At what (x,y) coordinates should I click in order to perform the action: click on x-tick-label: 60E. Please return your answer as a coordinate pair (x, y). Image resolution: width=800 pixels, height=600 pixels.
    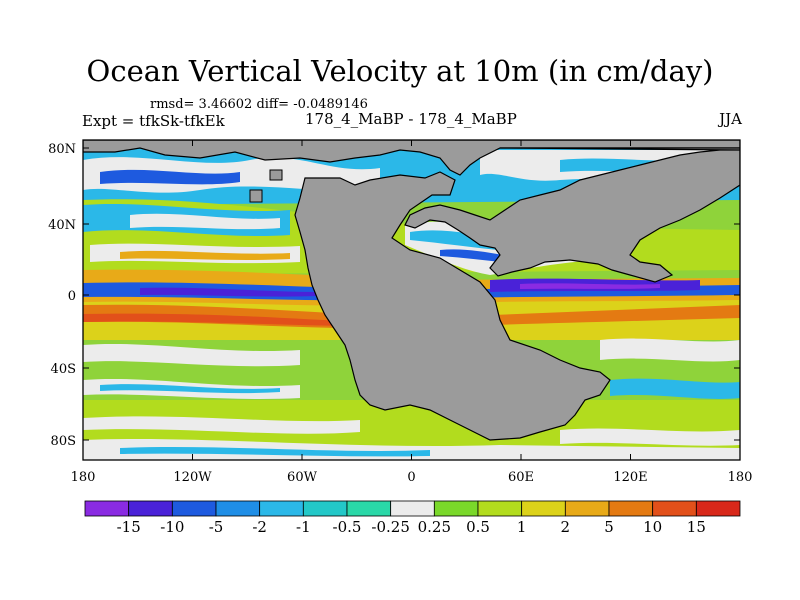
    Looking at the image, I should click on (521, 477).